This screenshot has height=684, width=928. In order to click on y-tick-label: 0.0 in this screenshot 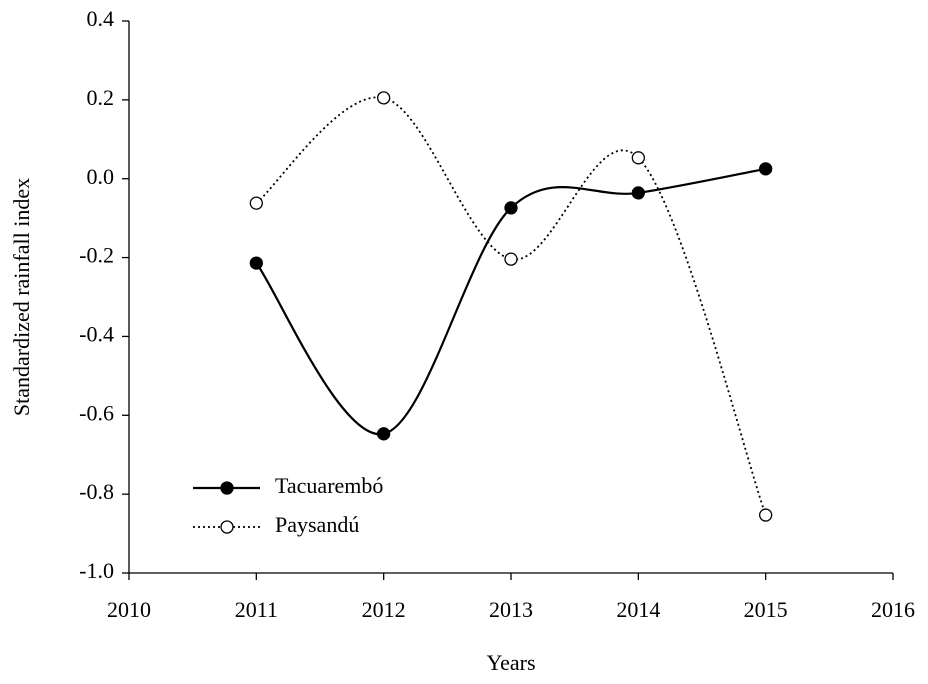, I will do `click(101, 176)`.